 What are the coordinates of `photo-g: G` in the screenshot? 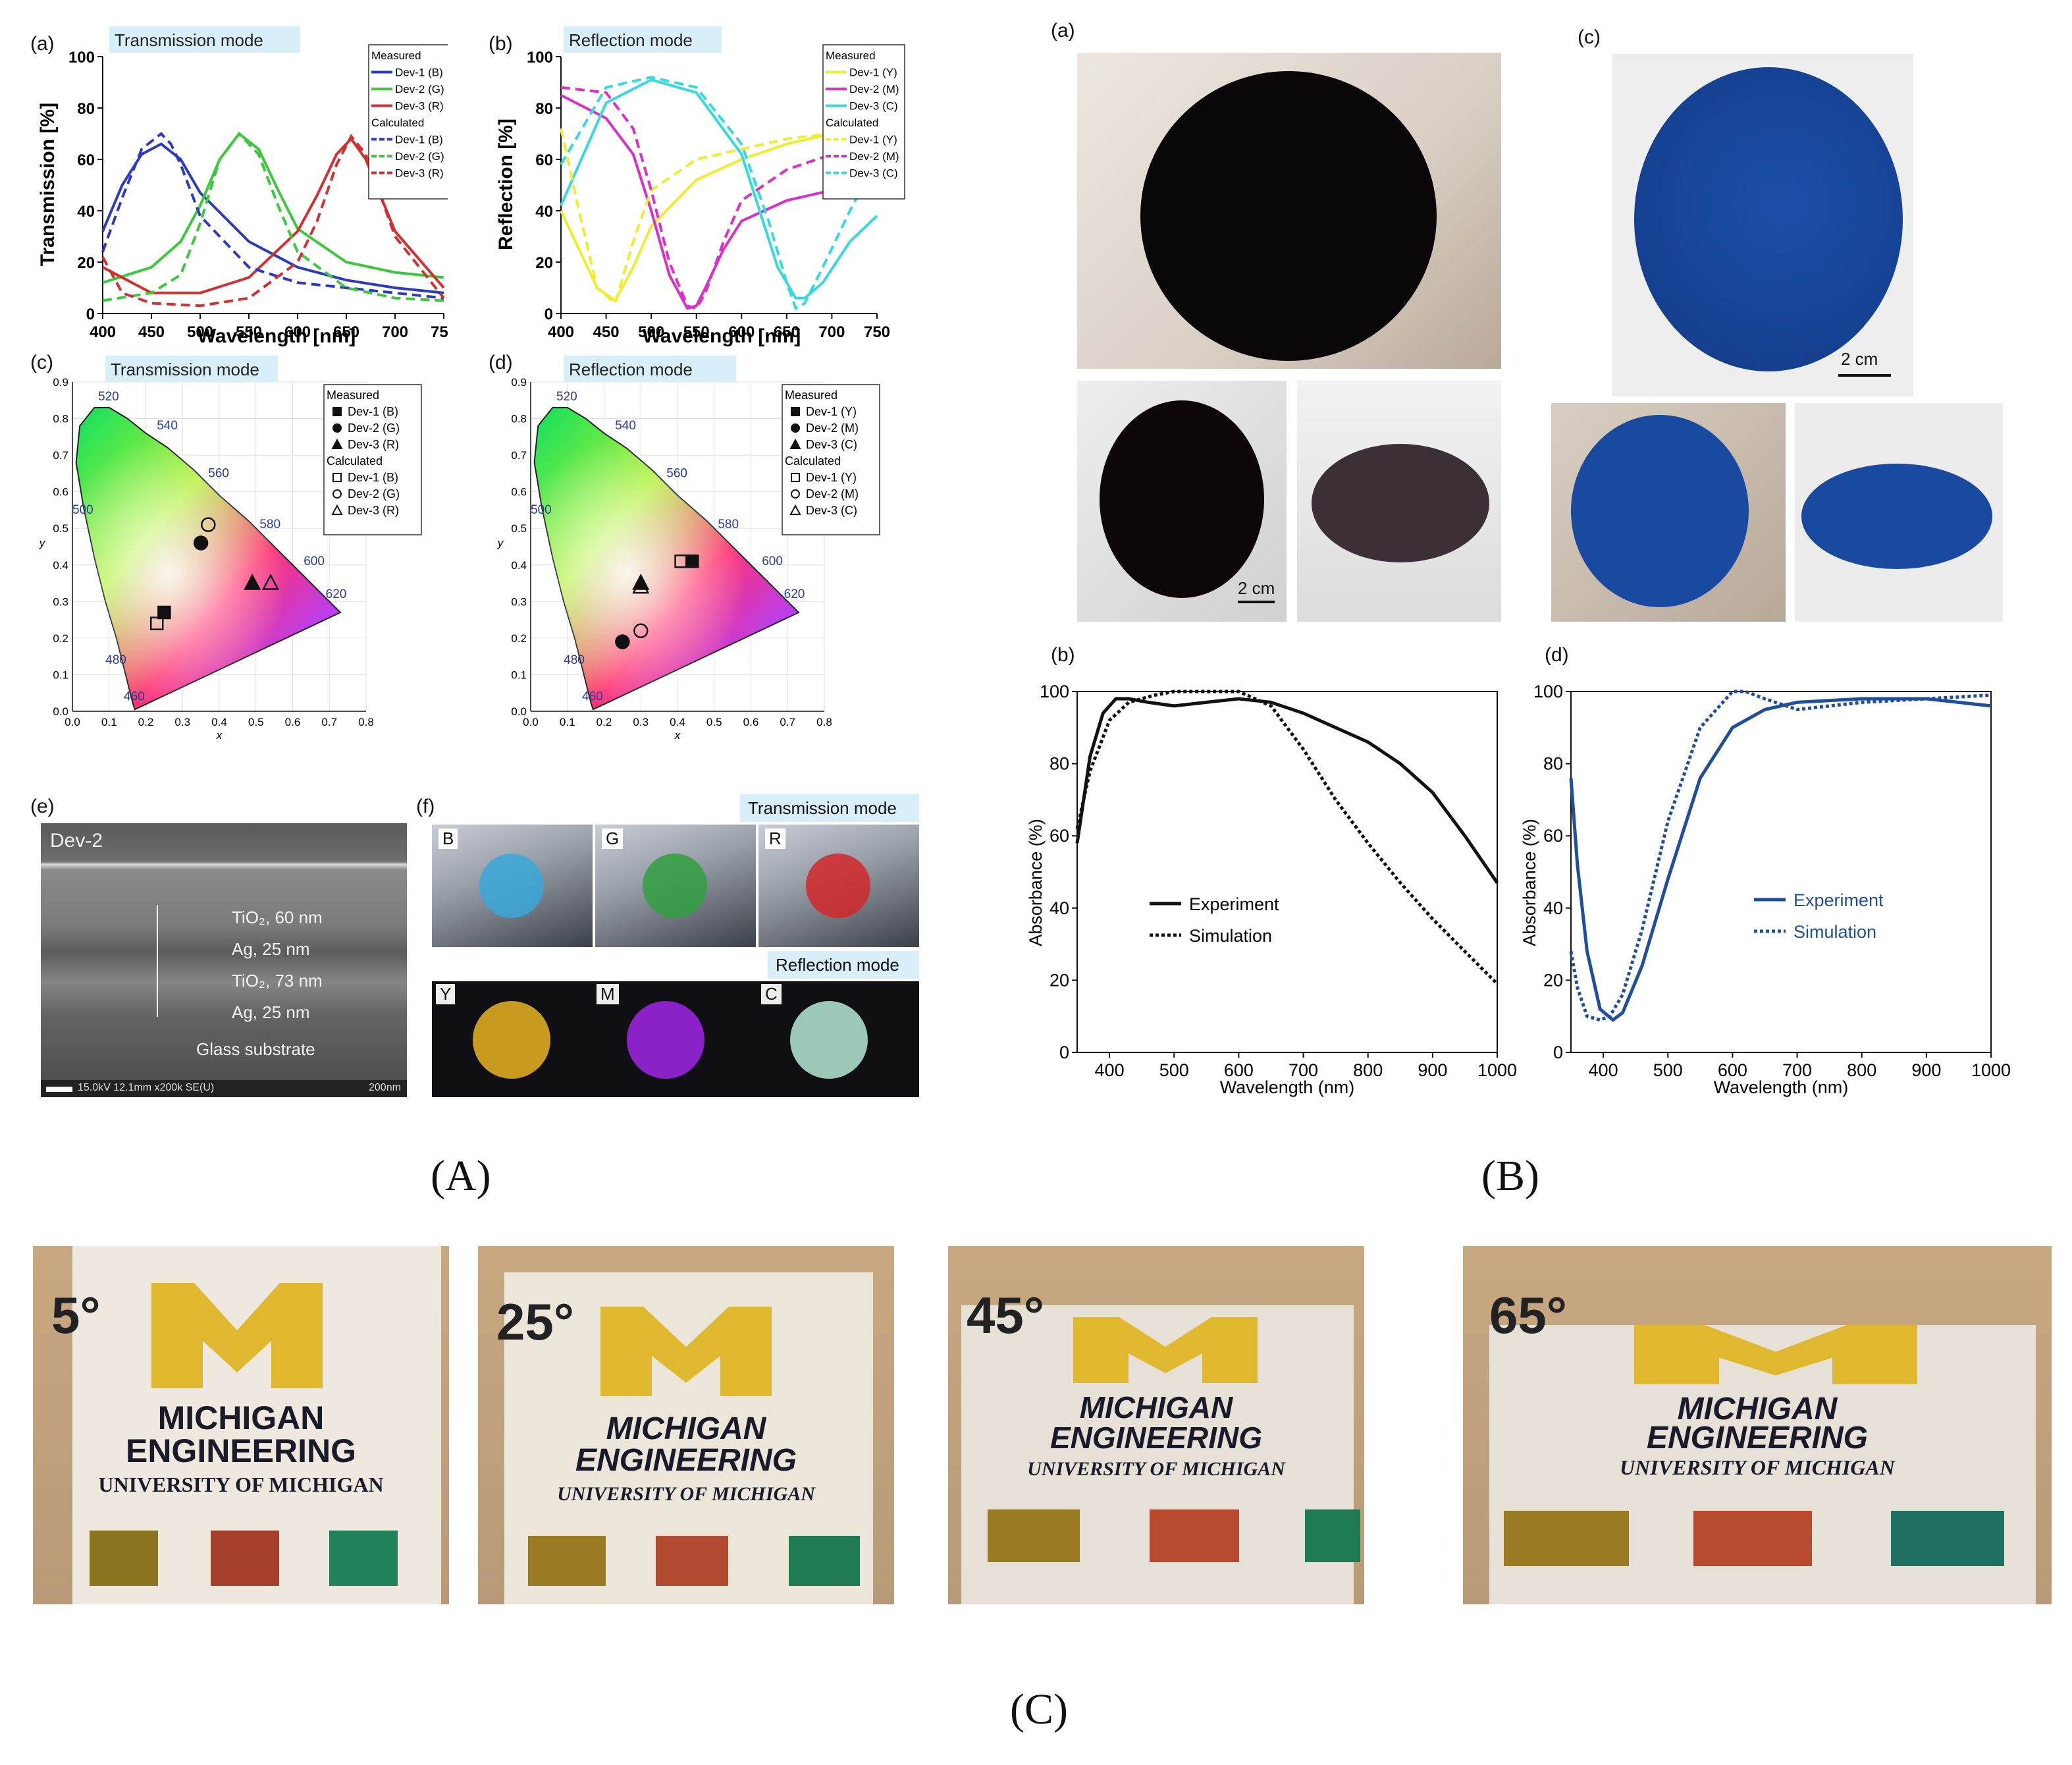 It's located at (675, 886).